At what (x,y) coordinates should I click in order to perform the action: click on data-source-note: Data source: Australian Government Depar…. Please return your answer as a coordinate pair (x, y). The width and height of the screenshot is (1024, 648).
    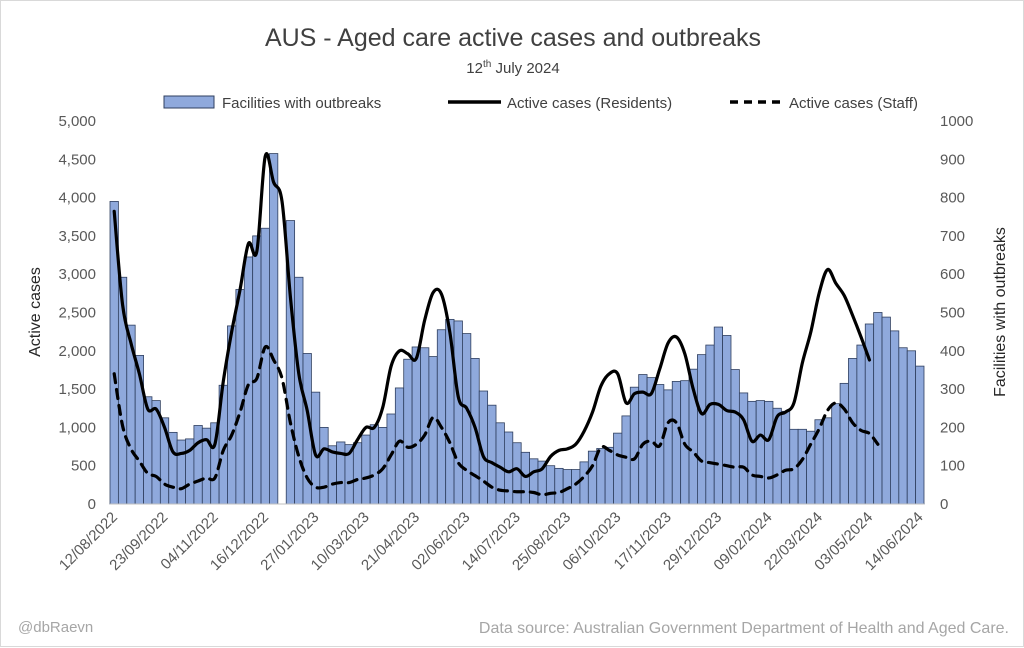
    Looking at the image, I should click on (744, 628).